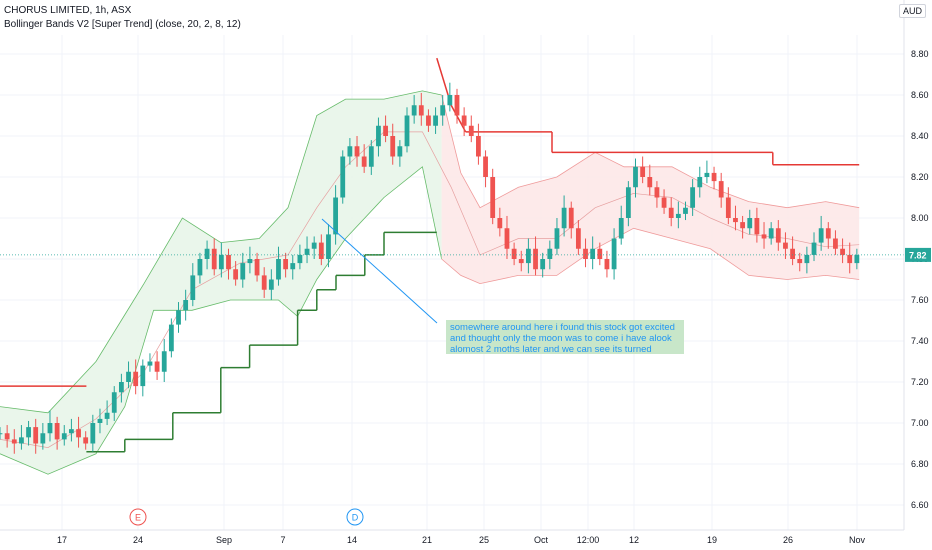  Describe the element at coordinates (138, 517) in the screenshot. I see `event-marker-e` at that location.